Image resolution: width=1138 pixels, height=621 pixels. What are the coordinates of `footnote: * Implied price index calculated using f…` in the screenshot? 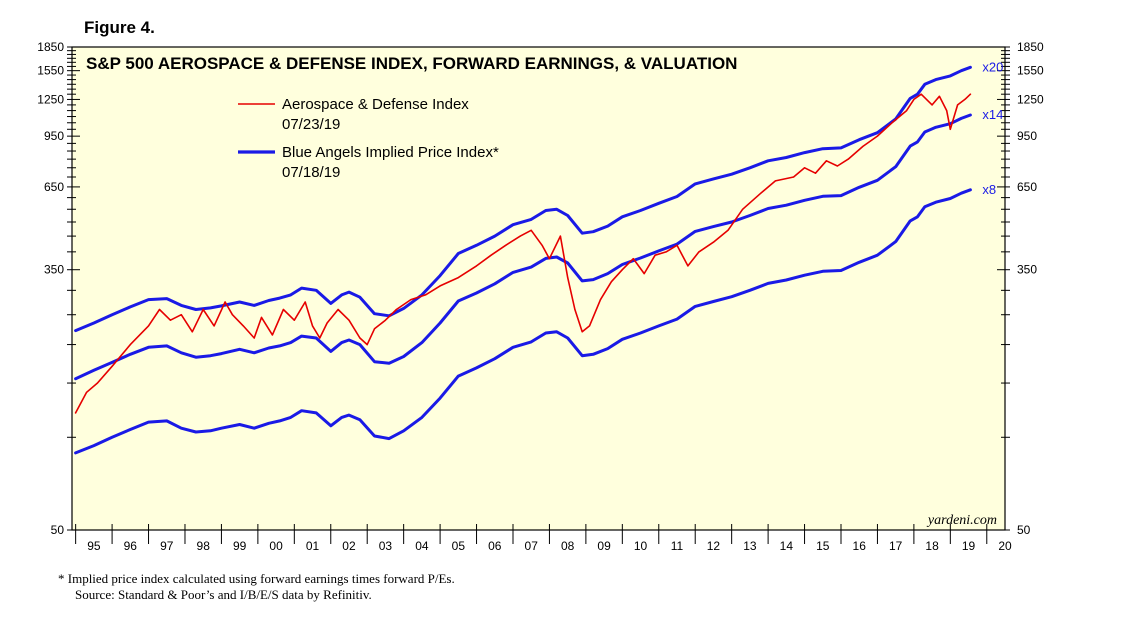 It's located at (256, 587).